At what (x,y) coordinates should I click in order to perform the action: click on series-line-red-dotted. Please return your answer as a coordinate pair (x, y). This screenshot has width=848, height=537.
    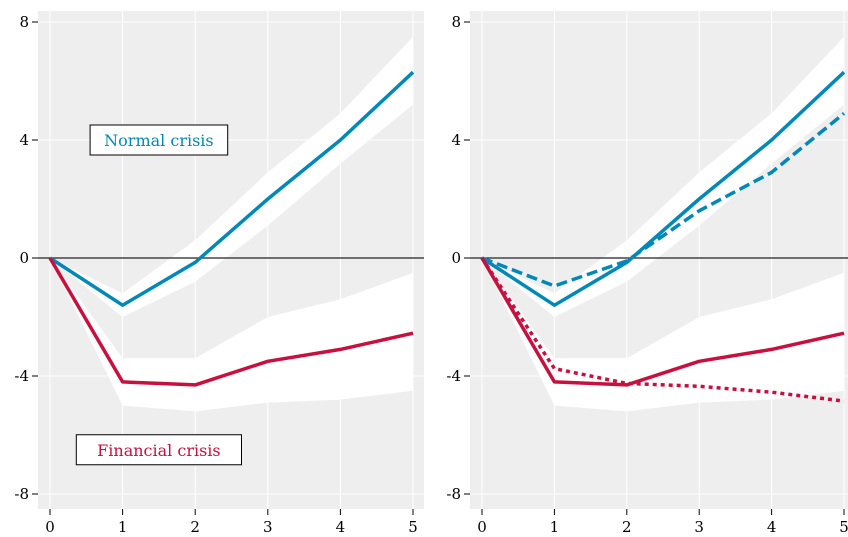
    Looking at the image, I should click on (662, 330).